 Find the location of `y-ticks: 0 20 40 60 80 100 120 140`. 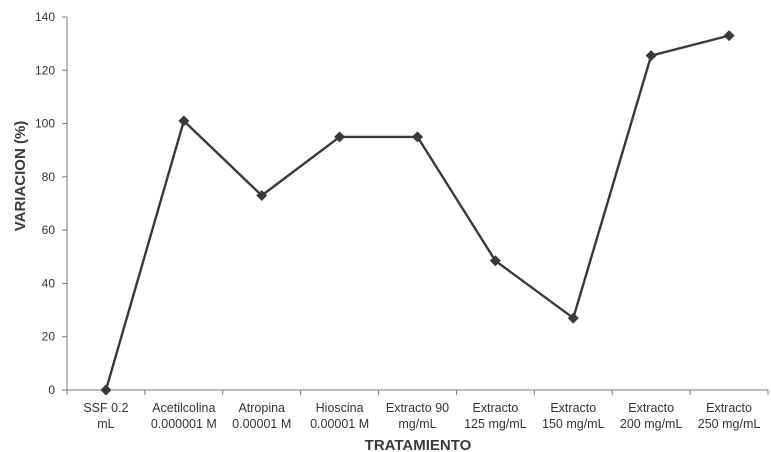

y-ticks: 0 20 40 60 80 100 120 140 is located at coordinates (51, 203).